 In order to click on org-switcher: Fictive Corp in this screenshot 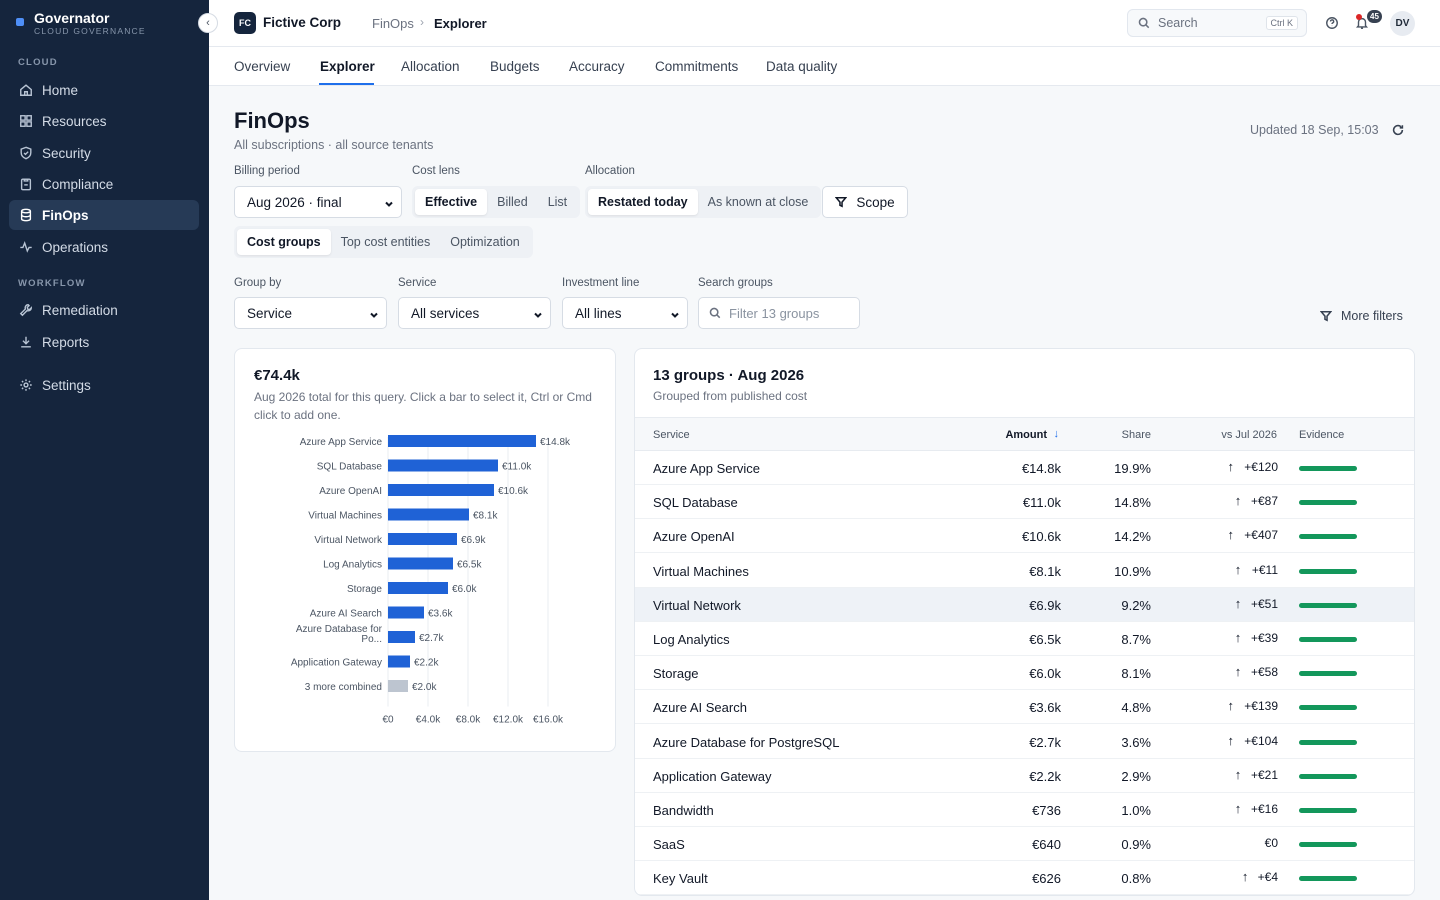, I will do `click(302, 22)`.